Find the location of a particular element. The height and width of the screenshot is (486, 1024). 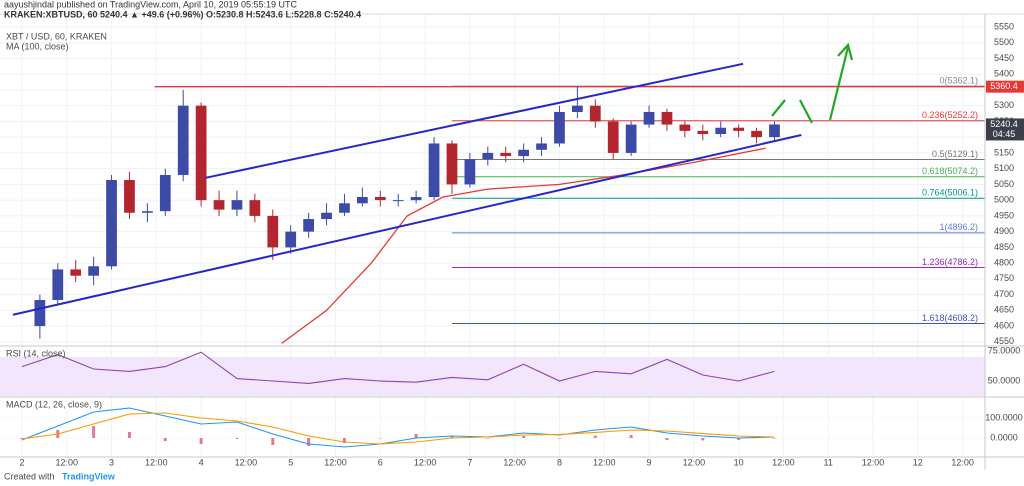

price-tag is located at coordinates (1005, 86).